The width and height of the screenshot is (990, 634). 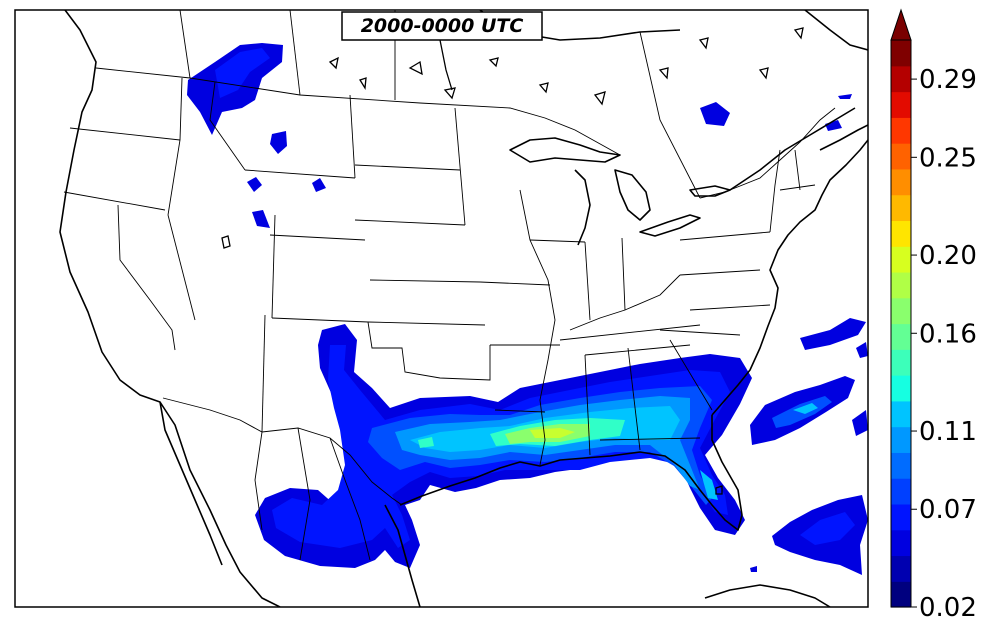 I want to click on field-region-northwest-inner, so click(x=242, y=73).